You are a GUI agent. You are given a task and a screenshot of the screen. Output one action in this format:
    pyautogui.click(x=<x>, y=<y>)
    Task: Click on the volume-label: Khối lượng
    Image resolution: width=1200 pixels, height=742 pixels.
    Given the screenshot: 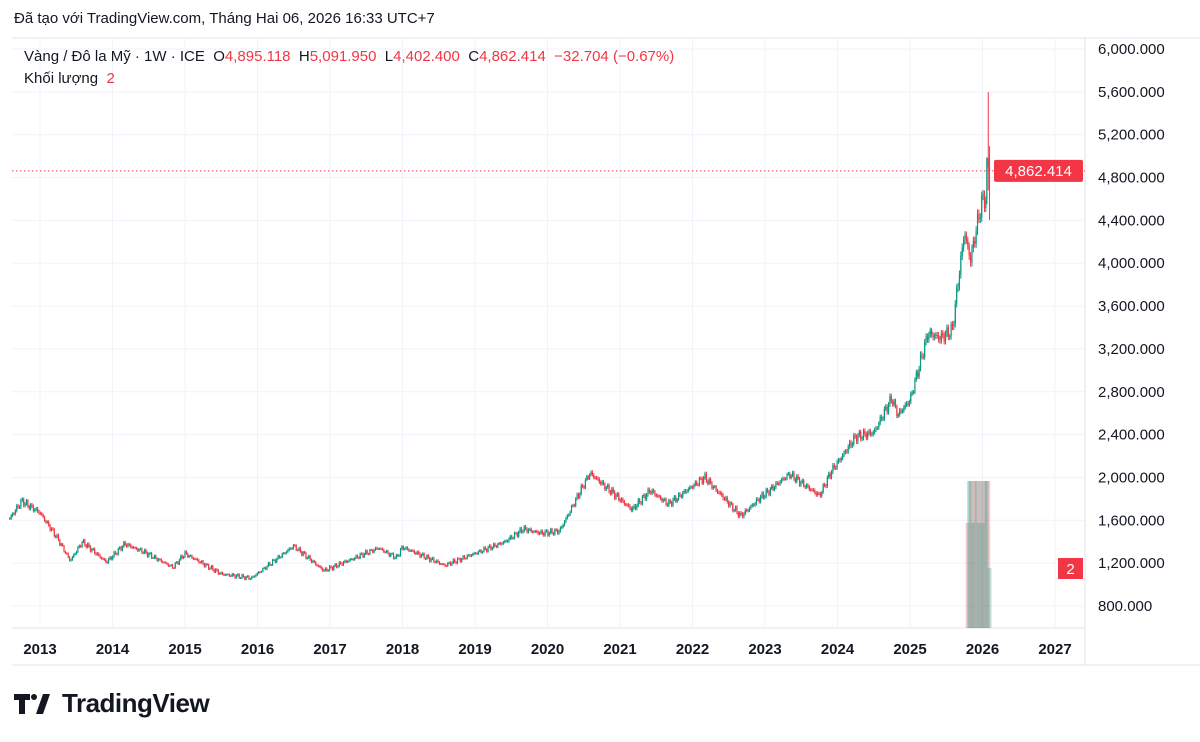 What is the action you would take?
    pyautogui.click(x=61, y=78)
    